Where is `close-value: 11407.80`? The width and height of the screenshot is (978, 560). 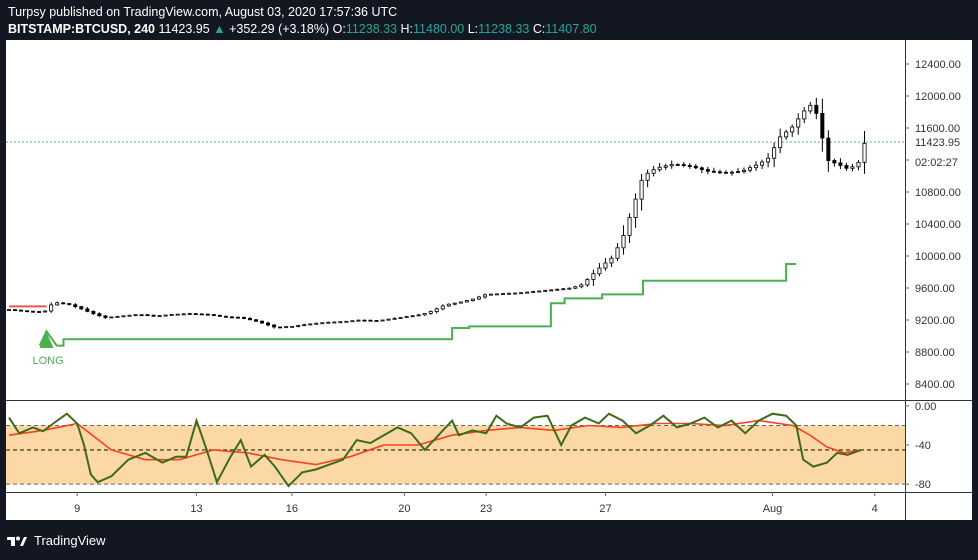
close-value: 11407.80 is located at coordinates (571, 29).